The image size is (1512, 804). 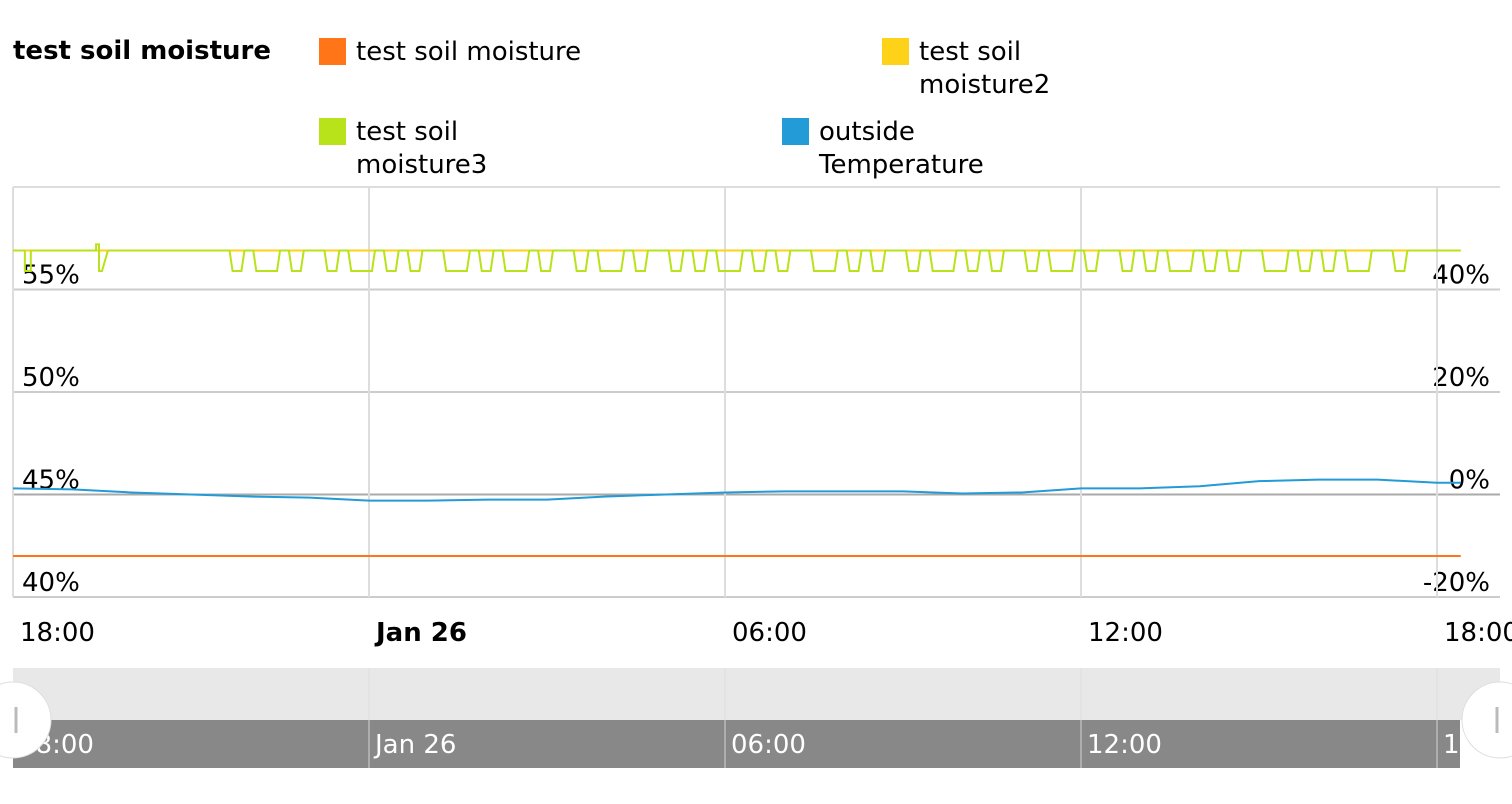 I want to click on y-right-tick-label: 40%, so click(x=1461, y=276).